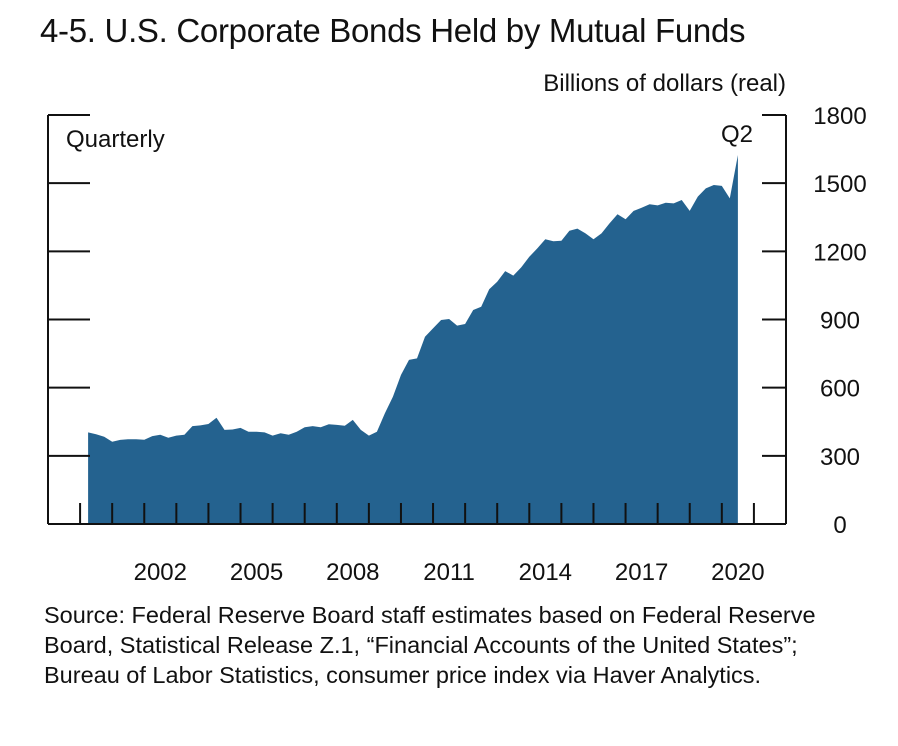 This screenshot has width=898, height=746. I want to click on x-tick-label: 2011, so click(449, 572).